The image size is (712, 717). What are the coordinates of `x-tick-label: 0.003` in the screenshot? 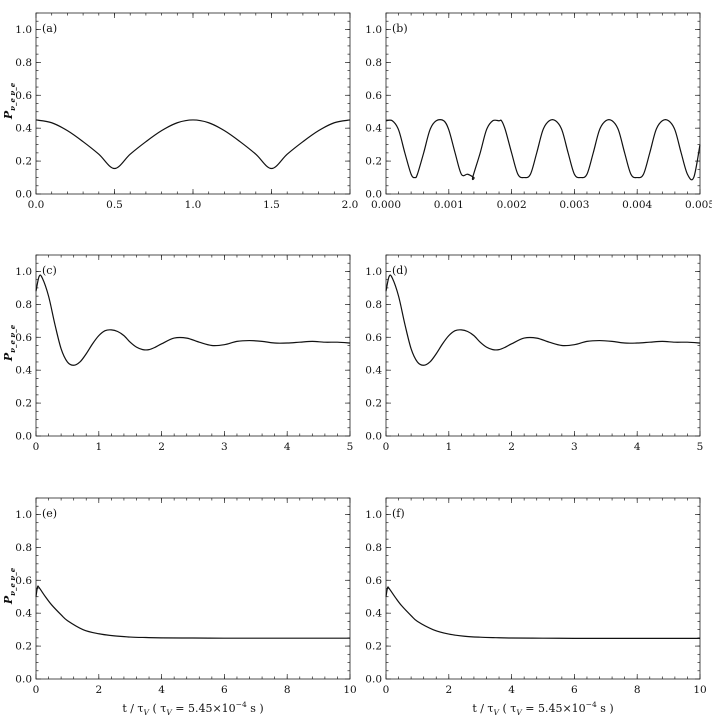 It's located at (574, 205).